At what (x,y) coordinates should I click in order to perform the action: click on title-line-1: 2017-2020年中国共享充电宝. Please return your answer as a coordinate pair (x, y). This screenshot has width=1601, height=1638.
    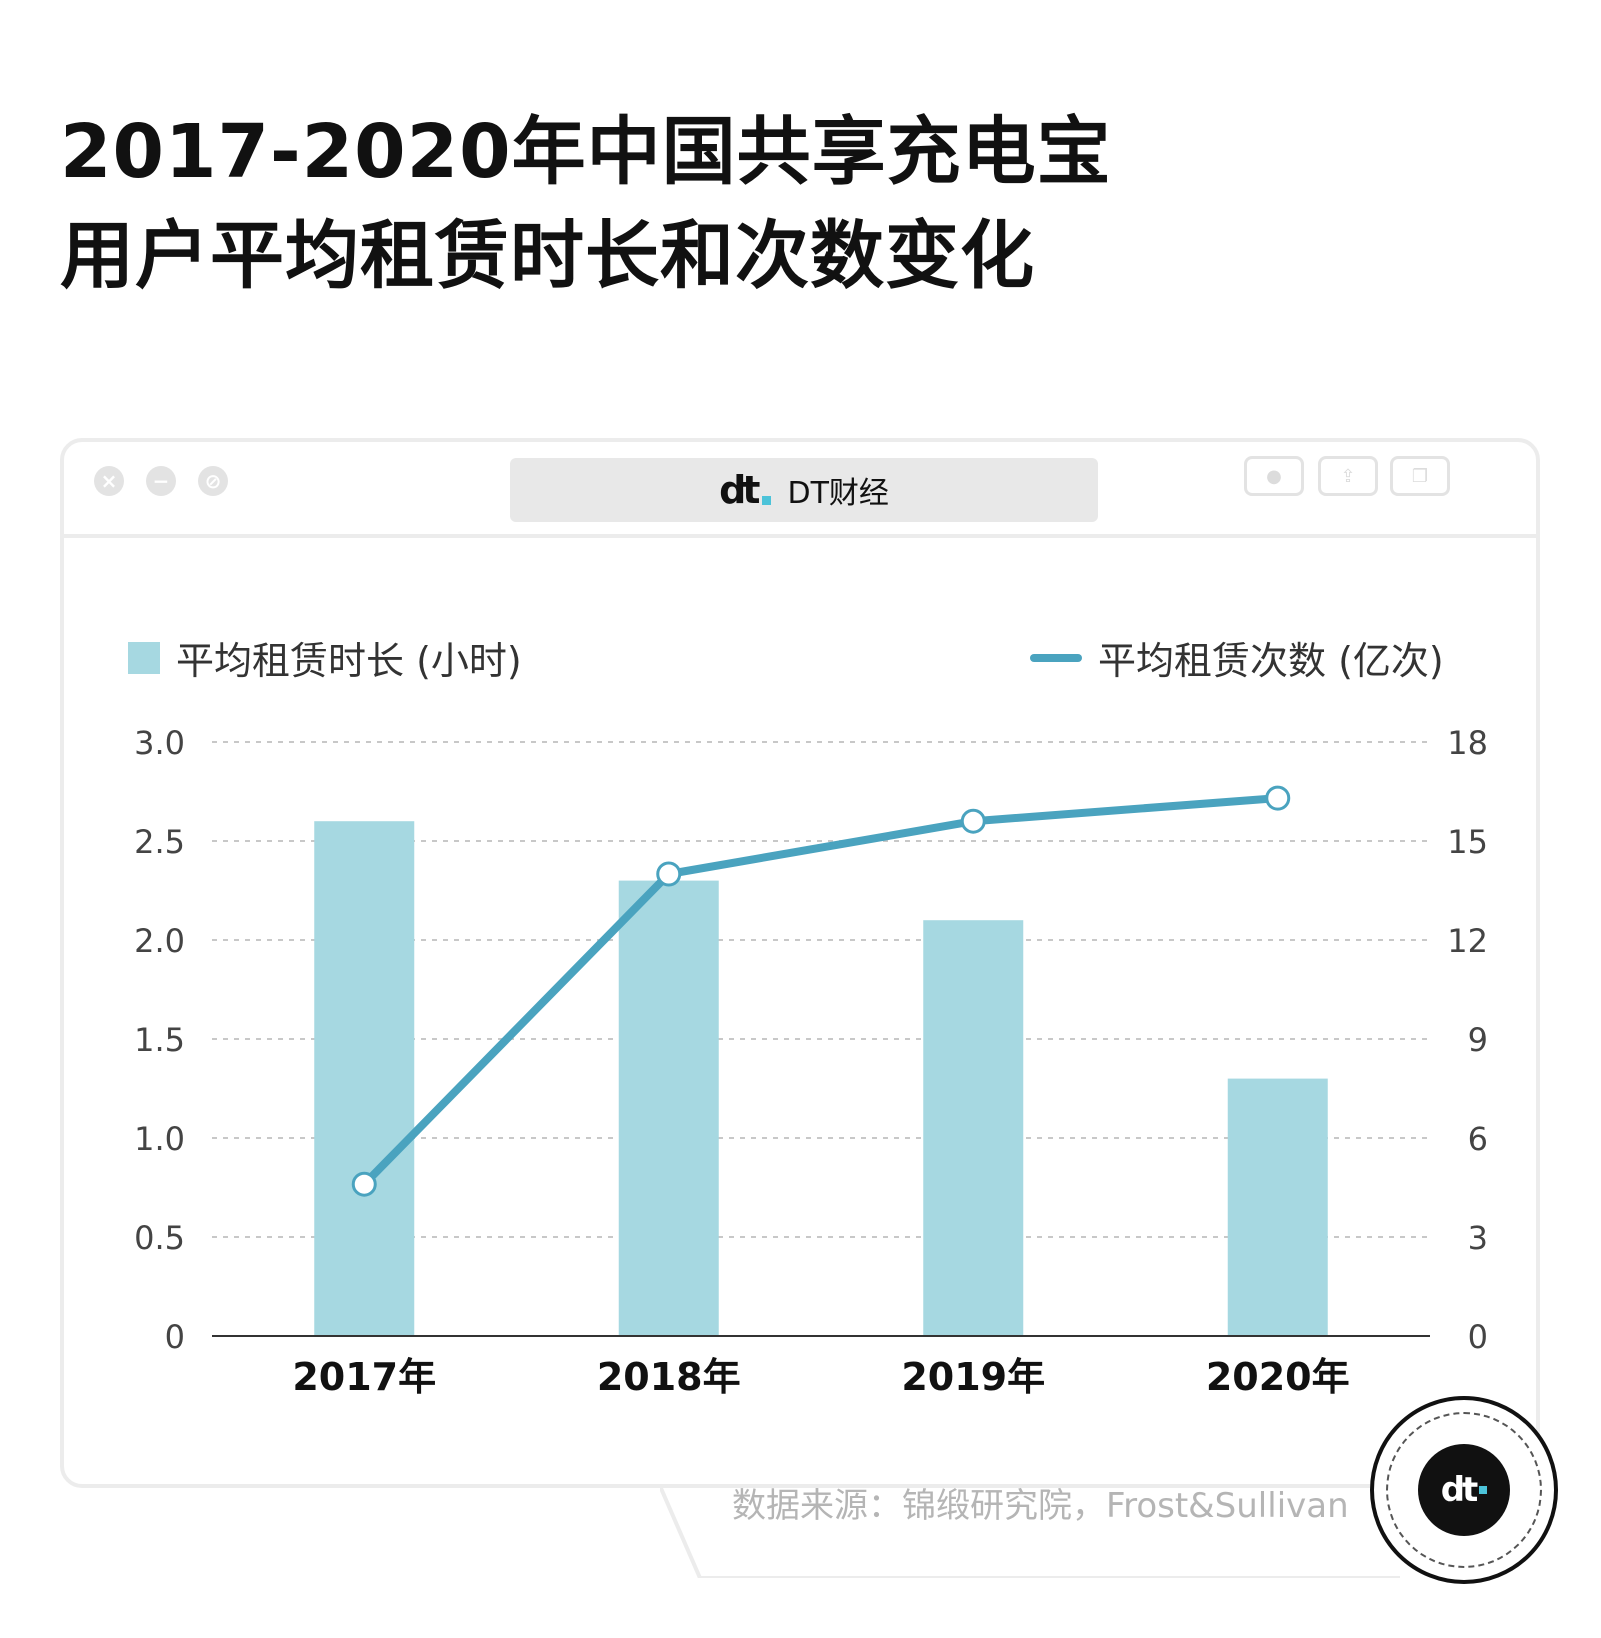
    Looking at the image, I should click on (586, 152).